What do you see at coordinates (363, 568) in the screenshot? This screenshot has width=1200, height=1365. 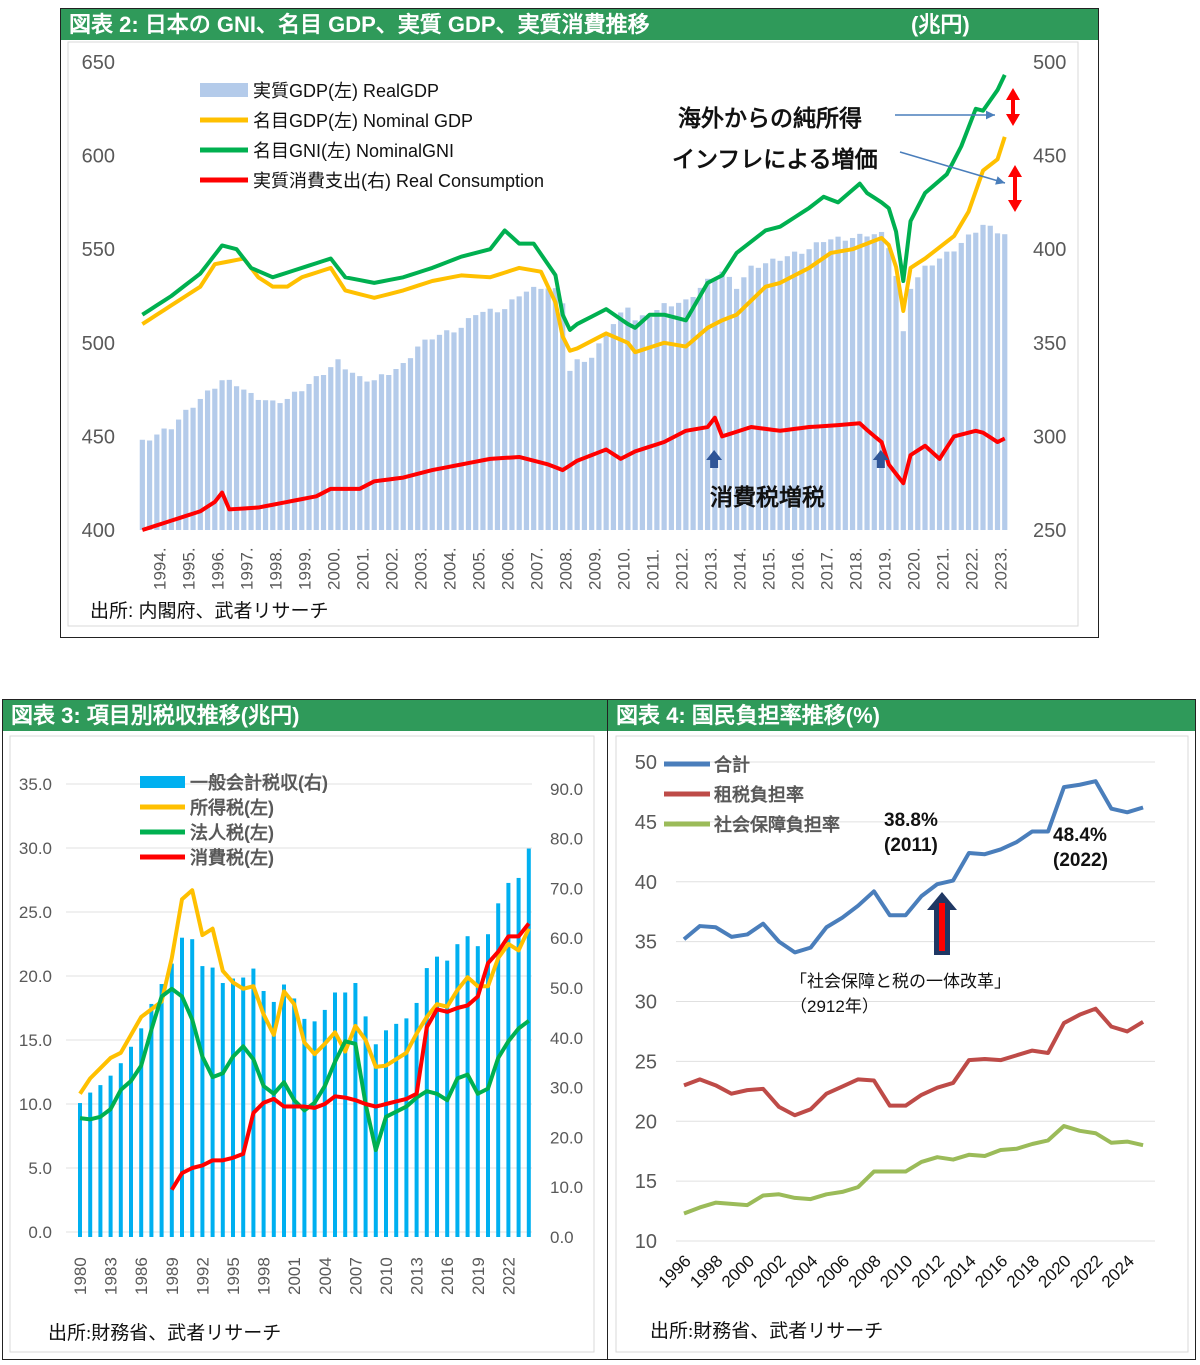 I see `chart2-x-tick: 2001.` at bounding box center [363, 568].